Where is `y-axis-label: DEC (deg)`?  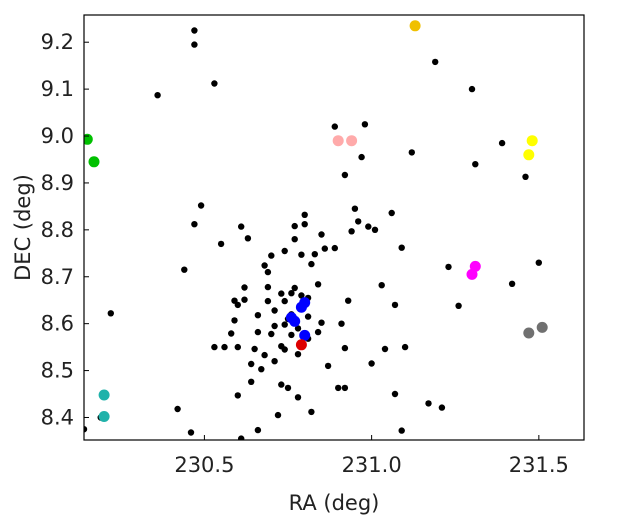 y-axis-label: DEC (deg) is located at coordinates (23, 227).